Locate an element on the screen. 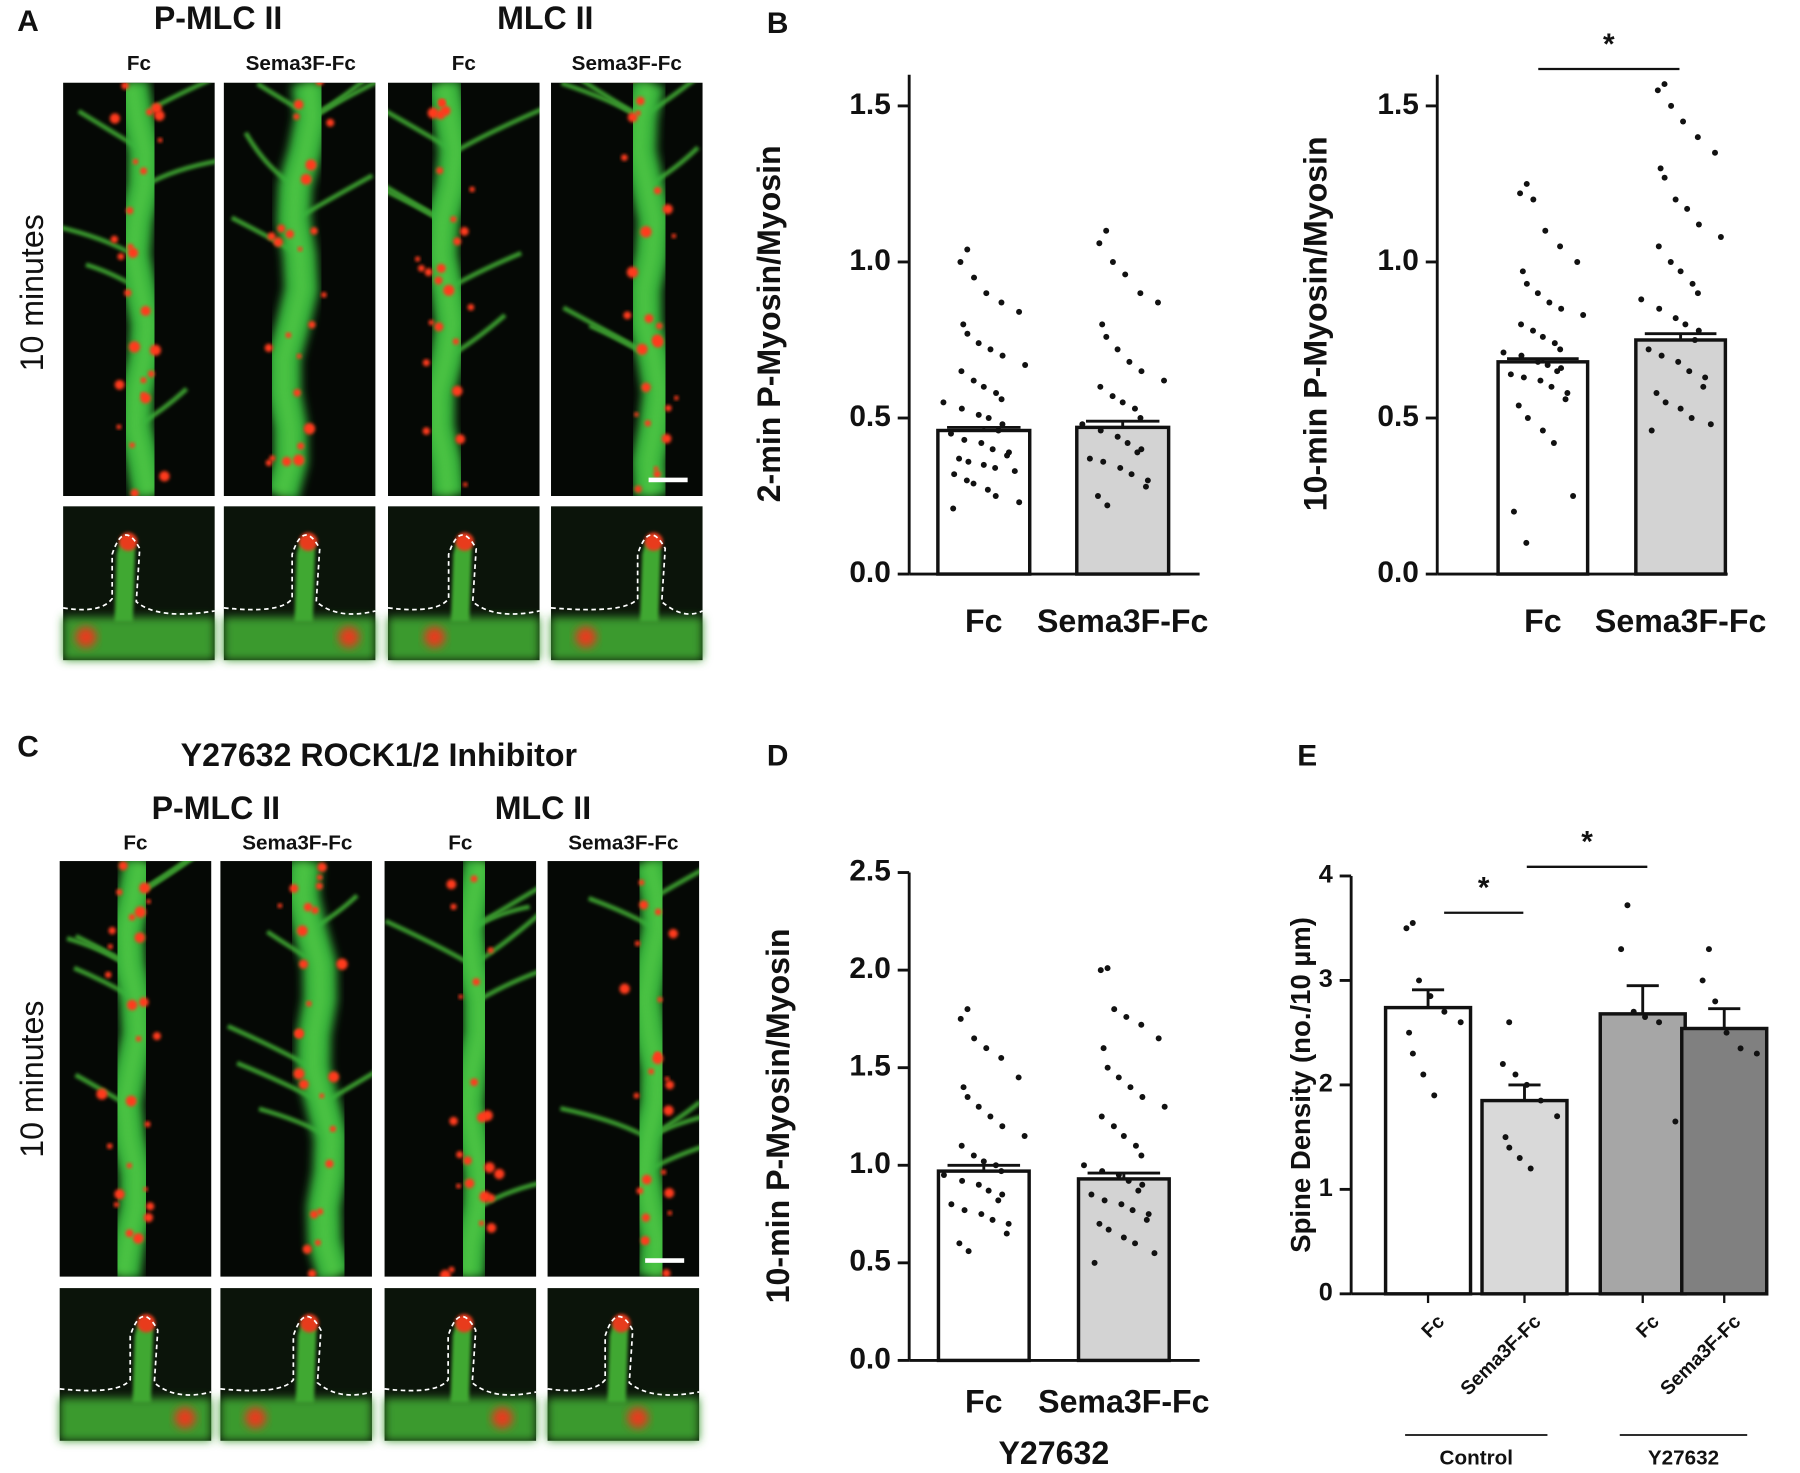 The width and height of the screenshot is (1800, 1473). spine-crop is located at coordinates (626, 583).